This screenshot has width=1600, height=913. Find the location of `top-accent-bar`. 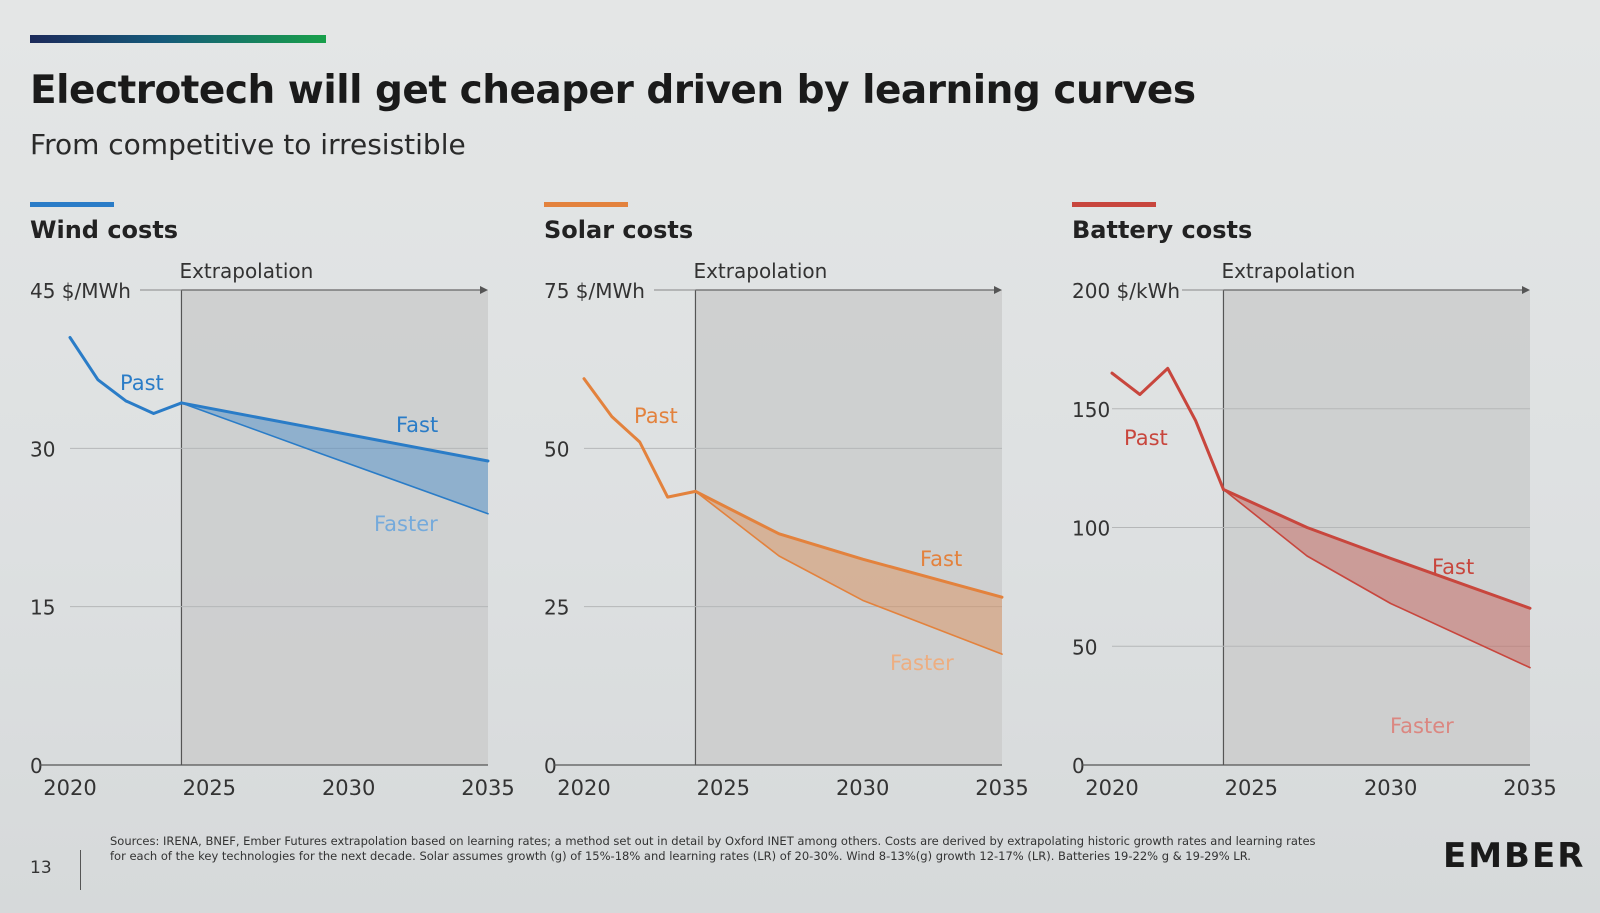

top-accent-bar is located at coordinates (178, 39).